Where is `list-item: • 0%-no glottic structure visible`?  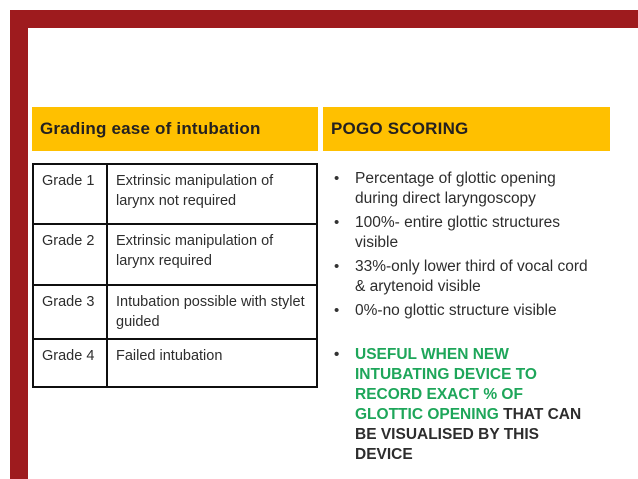
list-item: • 0%-no glottic structure visible is located at coordinates (457, 311).